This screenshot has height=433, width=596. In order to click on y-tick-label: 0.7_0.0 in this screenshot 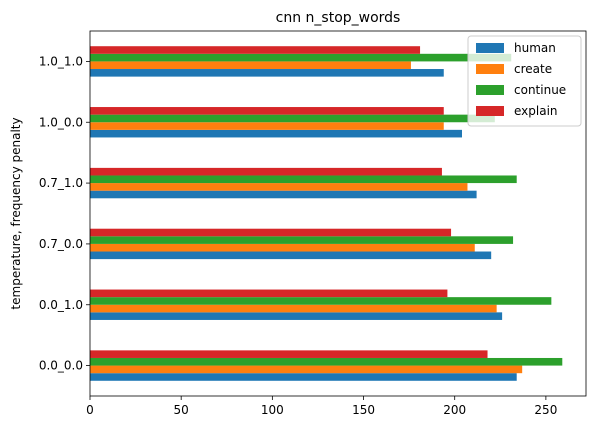, I will do `click(61, 244)`.